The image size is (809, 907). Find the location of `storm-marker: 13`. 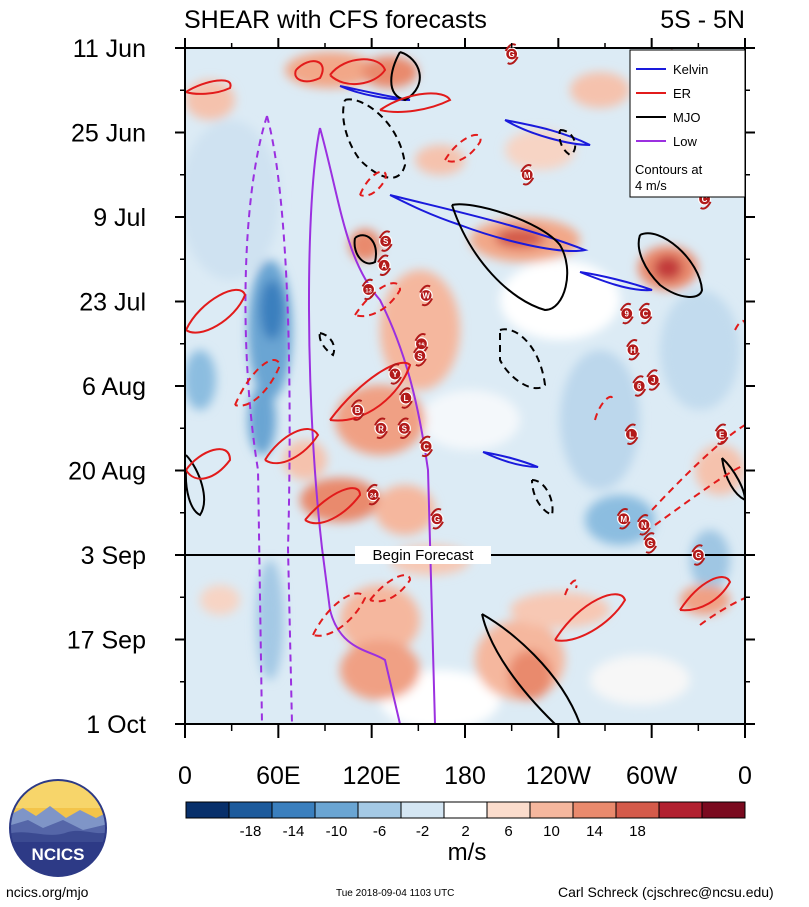

storm-marker: 13 is located at coordinates (368, 289).